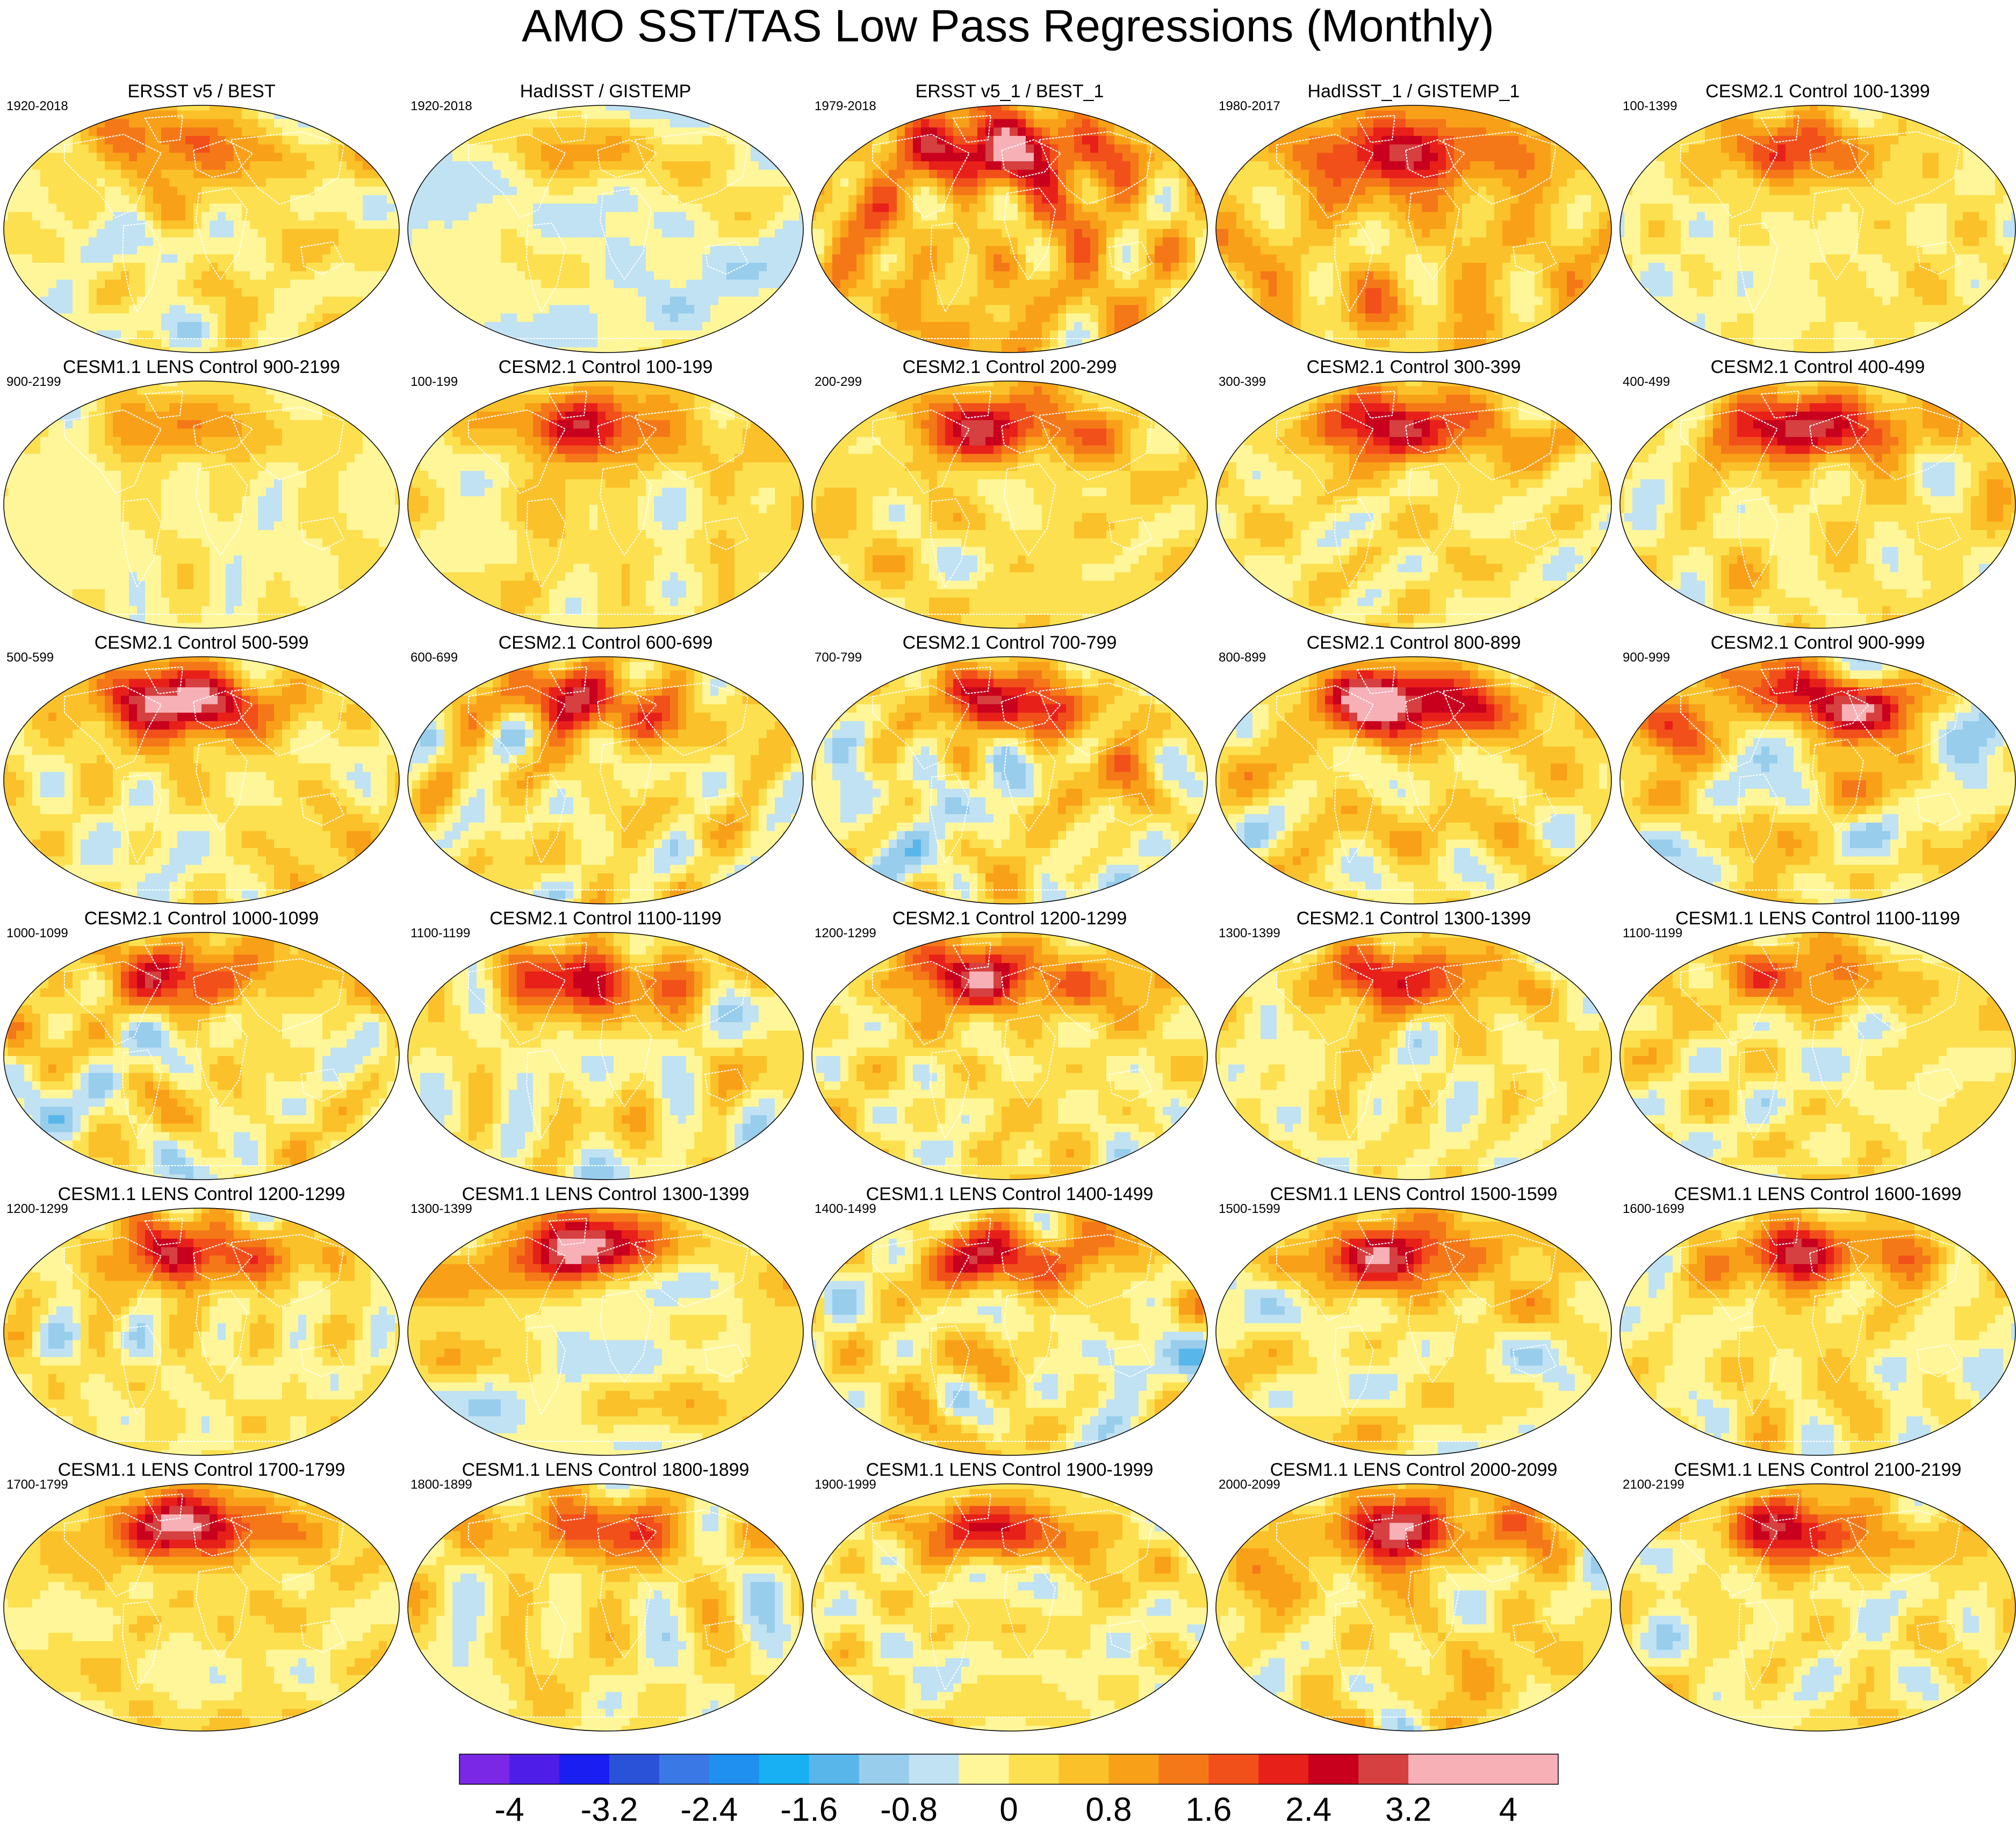 The width and height of the screenshot is (2016, 1824). I want to click on panel-year-range: 600-699, so click(434, 657).